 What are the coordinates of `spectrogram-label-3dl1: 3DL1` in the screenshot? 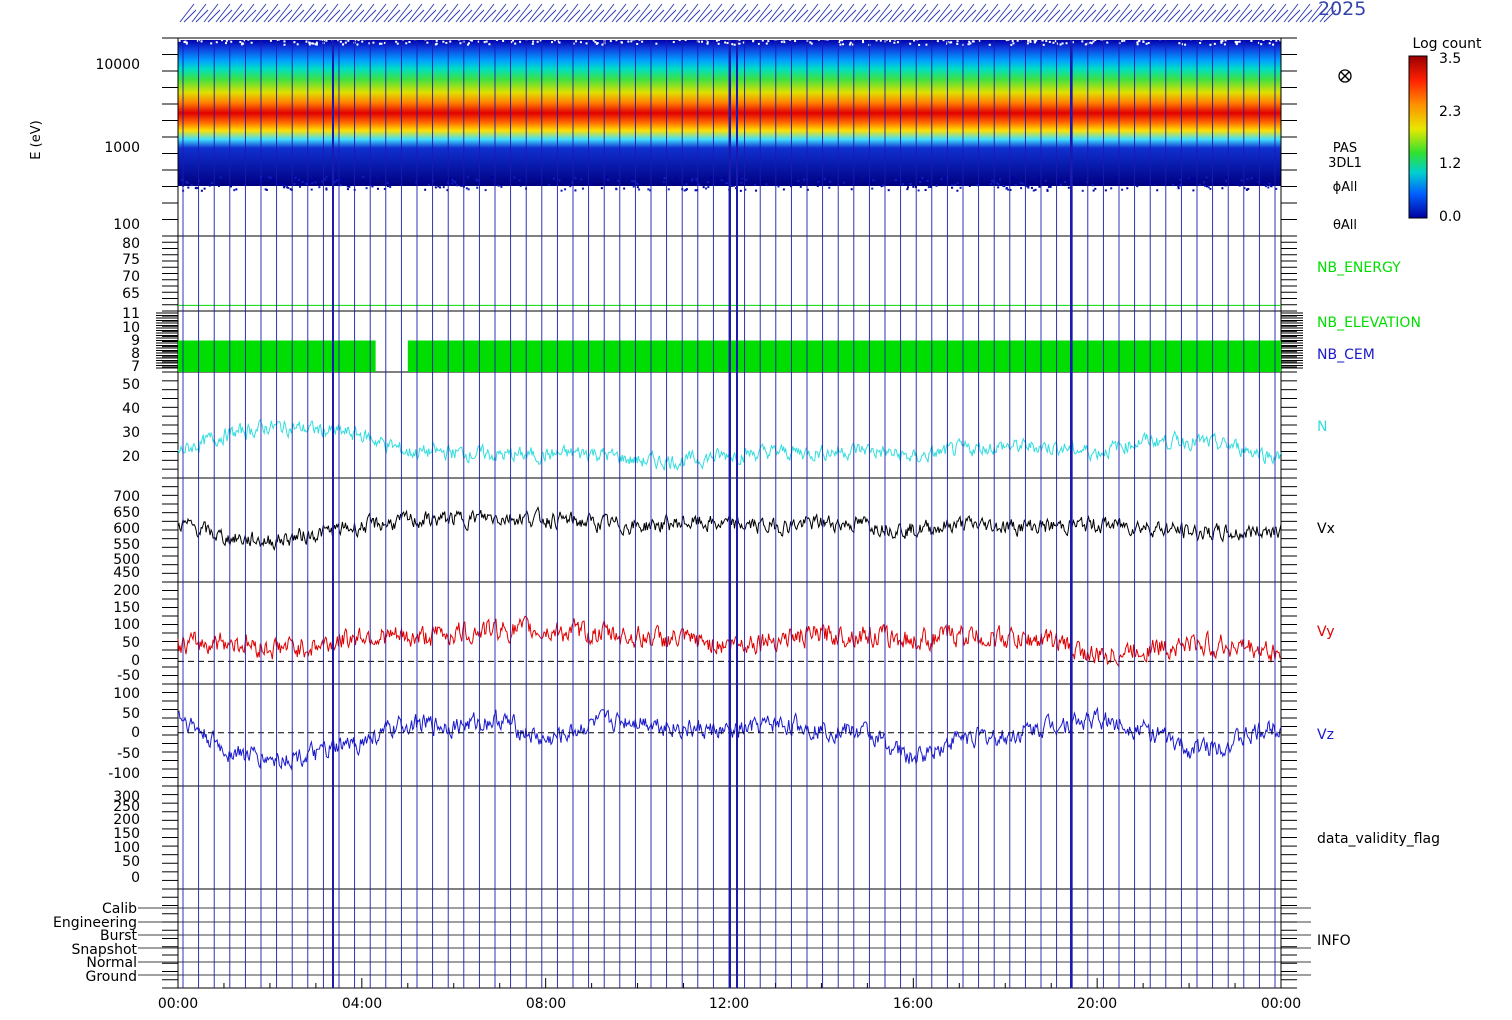 It's located at (1345, 163).